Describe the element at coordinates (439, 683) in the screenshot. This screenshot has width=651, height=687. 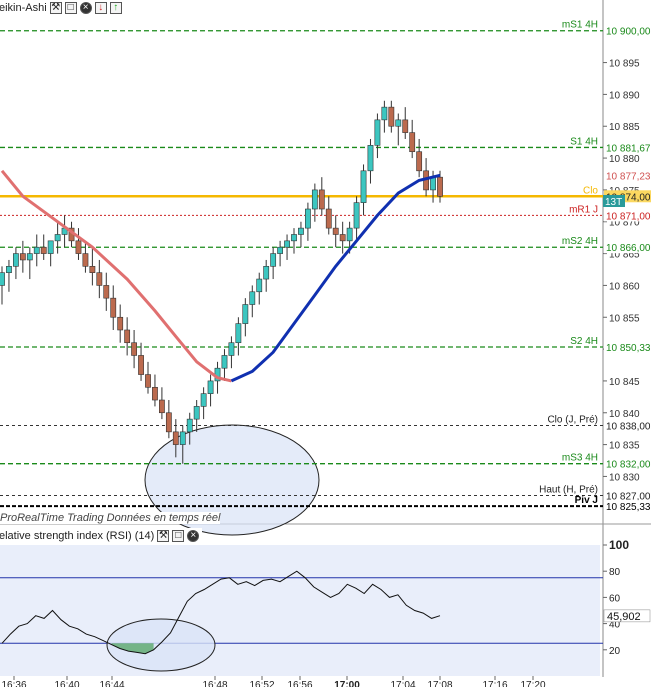
I see `x-axis-tick-label: 17:08` at that location.